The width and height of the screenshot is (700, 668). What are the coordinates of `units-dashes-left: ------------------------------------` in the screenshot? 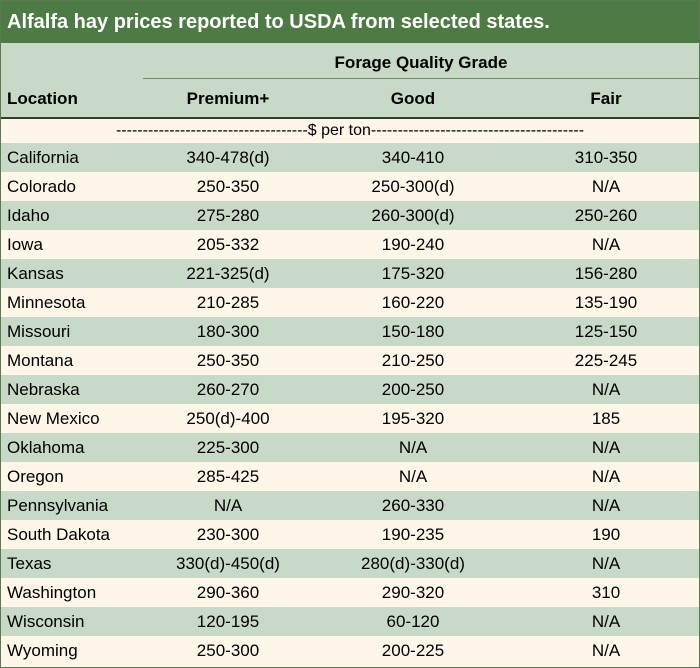 It's located at (211, 130).